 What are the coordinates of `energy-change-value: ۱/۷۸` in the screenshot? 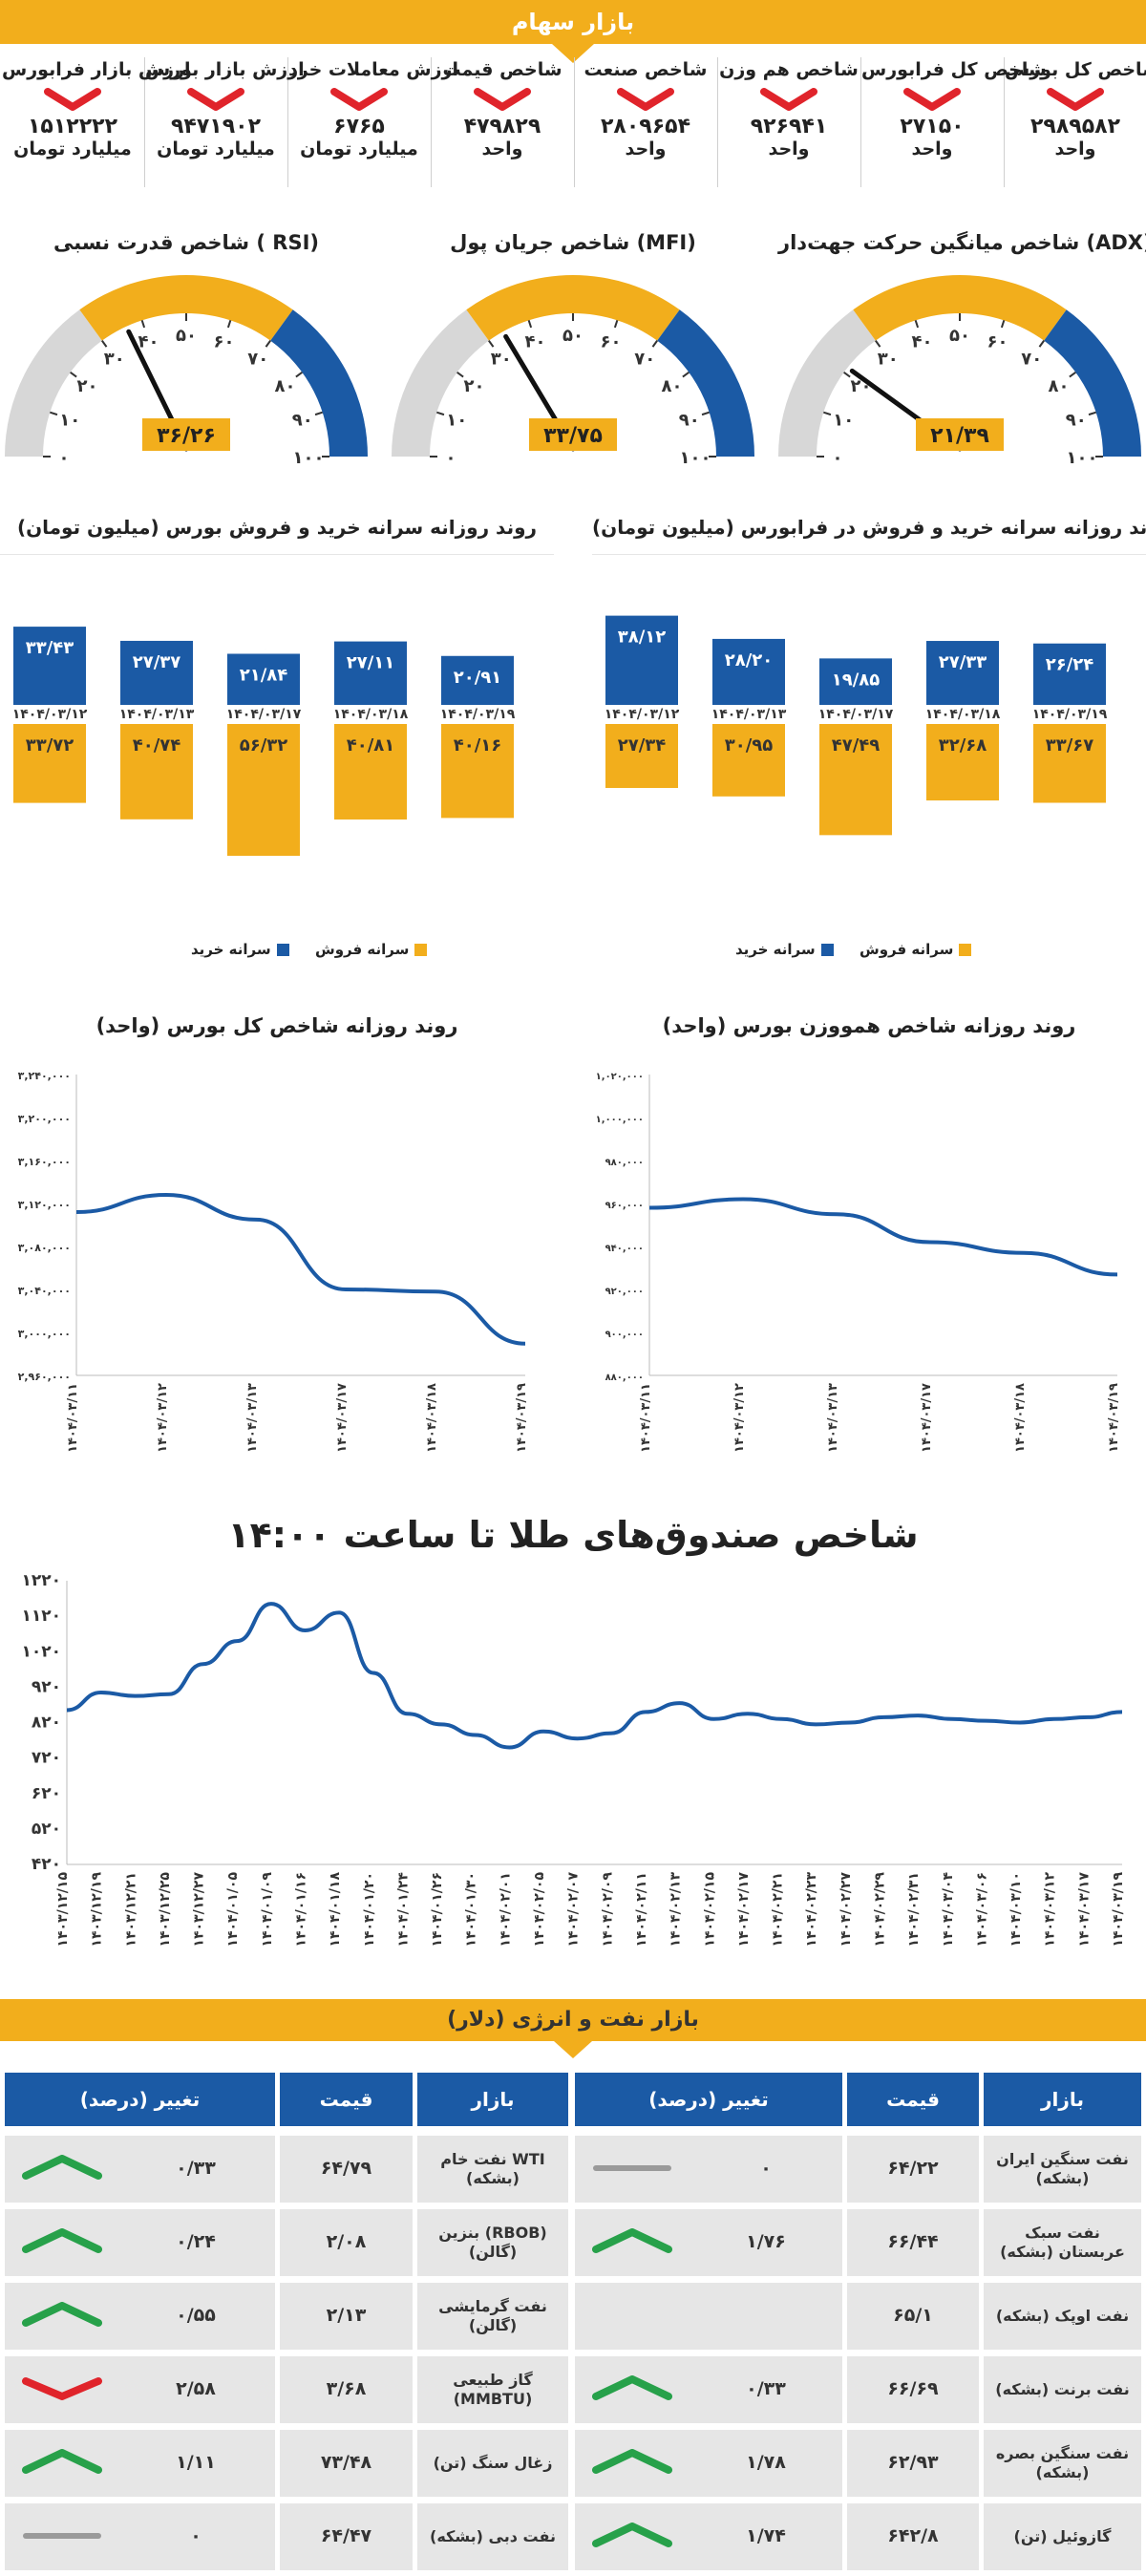 It's located at (766, 2463).